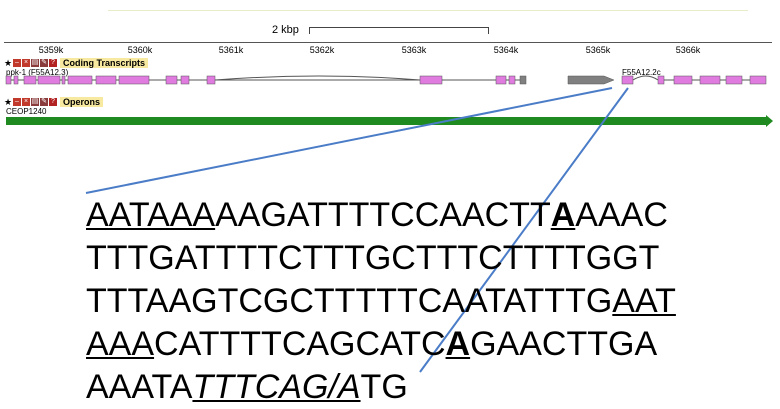  Describe the element at coordinates (285, 30) in the screenshot. I see `scale-label: 2 kbp` at that location.